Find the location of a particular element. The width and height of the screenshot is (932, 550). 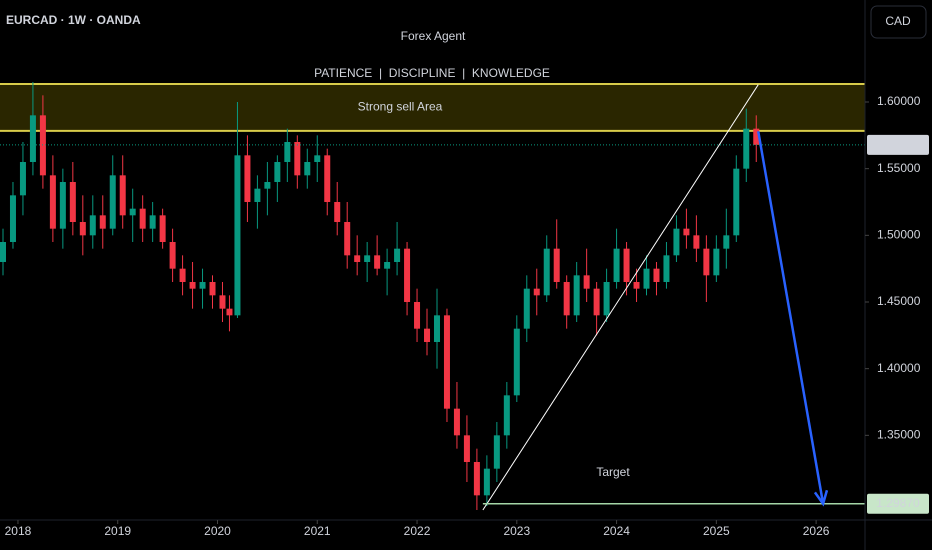

symbol-header: EURCAD · 1W · OANDA is located at coordinates (73, 20).